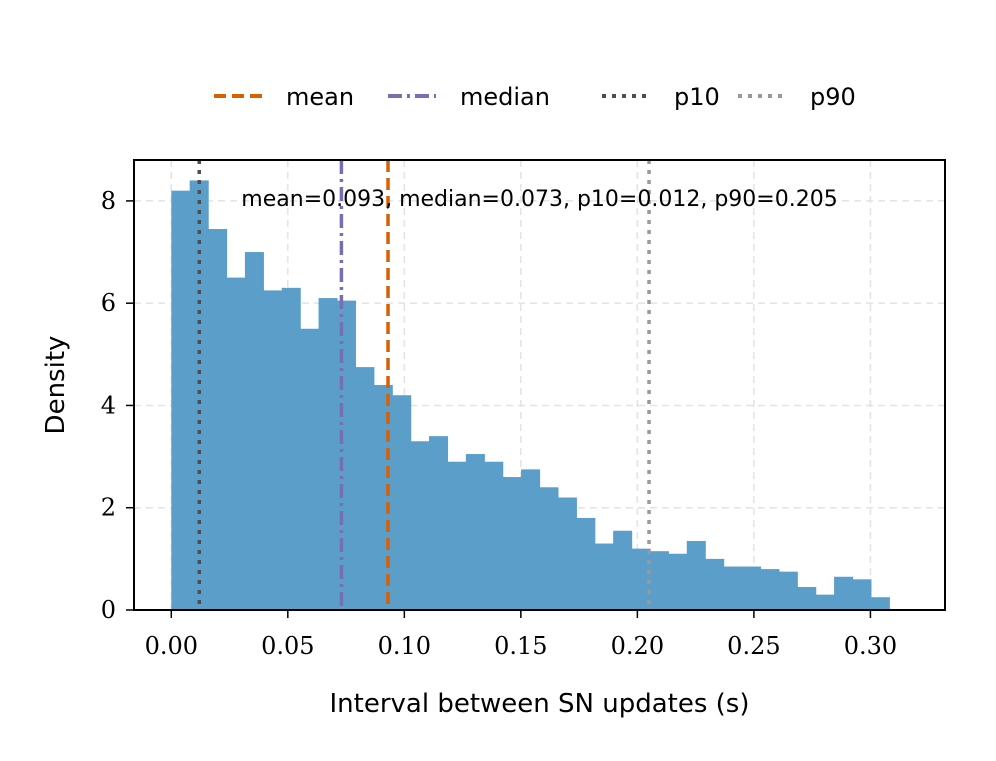 The width and height of the screenshot is (996, 761). What do you see at coordinates (540, 704) in the screenshot?
I see `x-axis-label: Interval between SN updates (s)` at bounding box center [540, 704].